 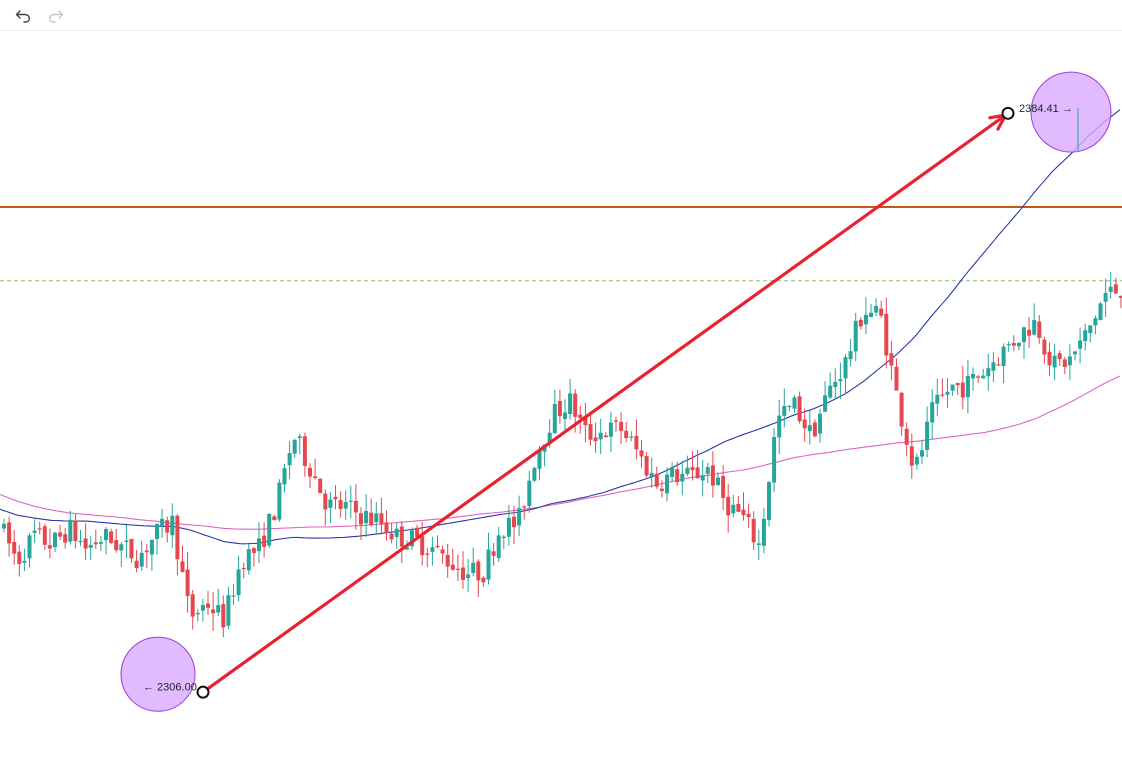 I want to click on redo-button, so click(x=56, y=16).